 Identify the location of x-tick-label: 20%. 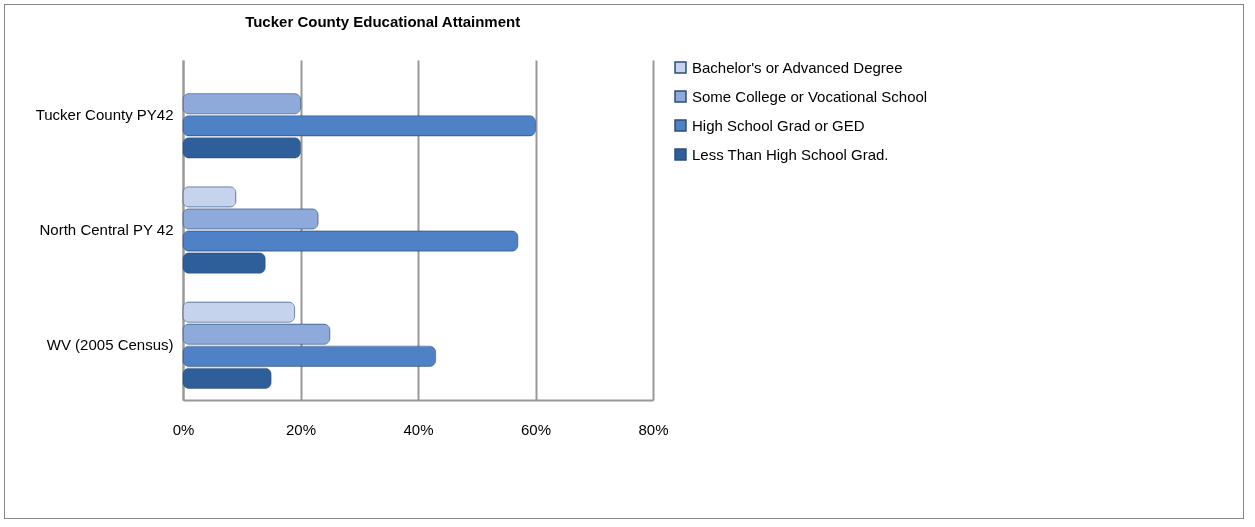
(301, 429).